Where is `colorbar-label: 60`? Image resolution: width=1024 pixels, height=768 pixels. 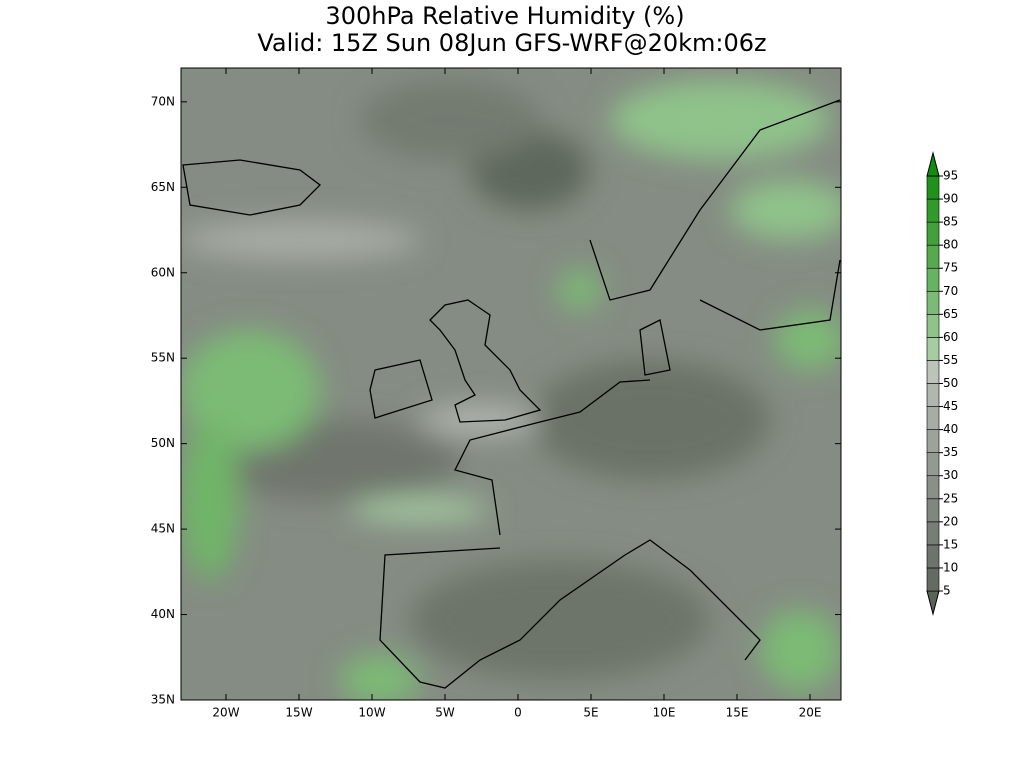 colorbar-label: 60 is located at coordinates (950, 337).